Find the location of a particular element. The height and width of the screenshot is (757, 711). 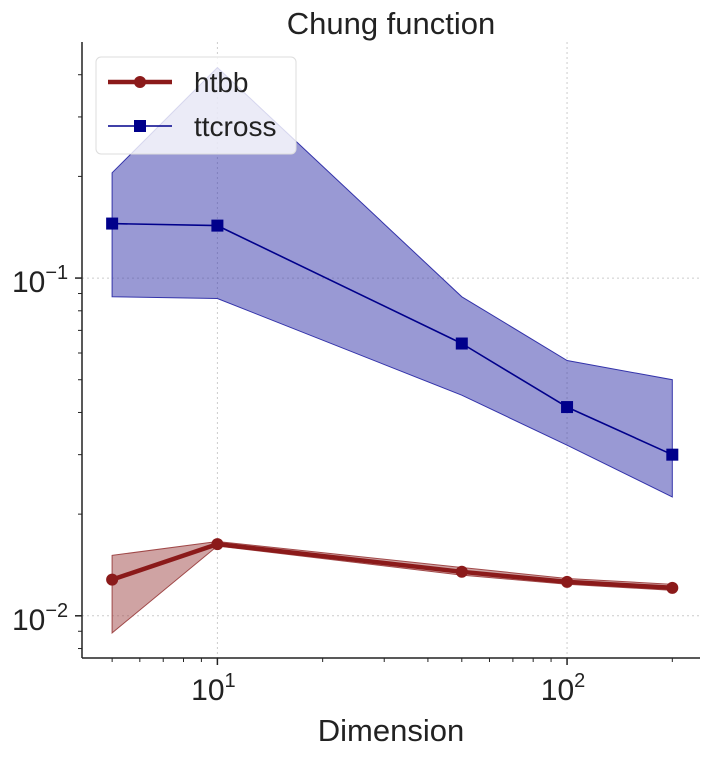

y-tick-exponent: −2 is located at coordinates (56, 611).